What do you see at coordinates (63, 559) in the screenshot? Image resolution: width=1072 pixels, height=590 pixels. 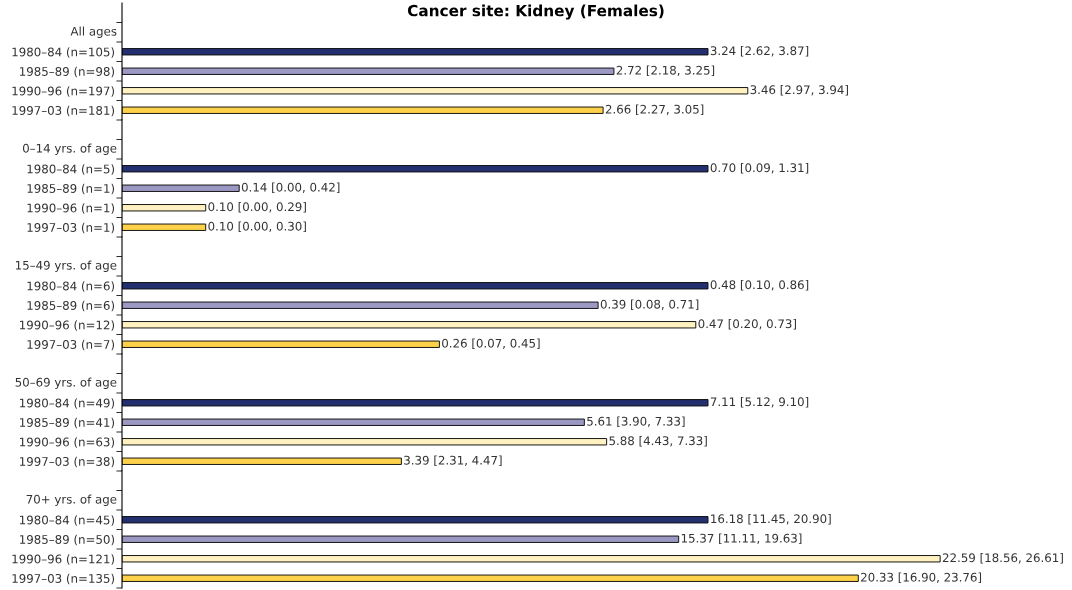 I see `y-tick-label: 1990–96 (n=121)` at bounding box center [63, 559].